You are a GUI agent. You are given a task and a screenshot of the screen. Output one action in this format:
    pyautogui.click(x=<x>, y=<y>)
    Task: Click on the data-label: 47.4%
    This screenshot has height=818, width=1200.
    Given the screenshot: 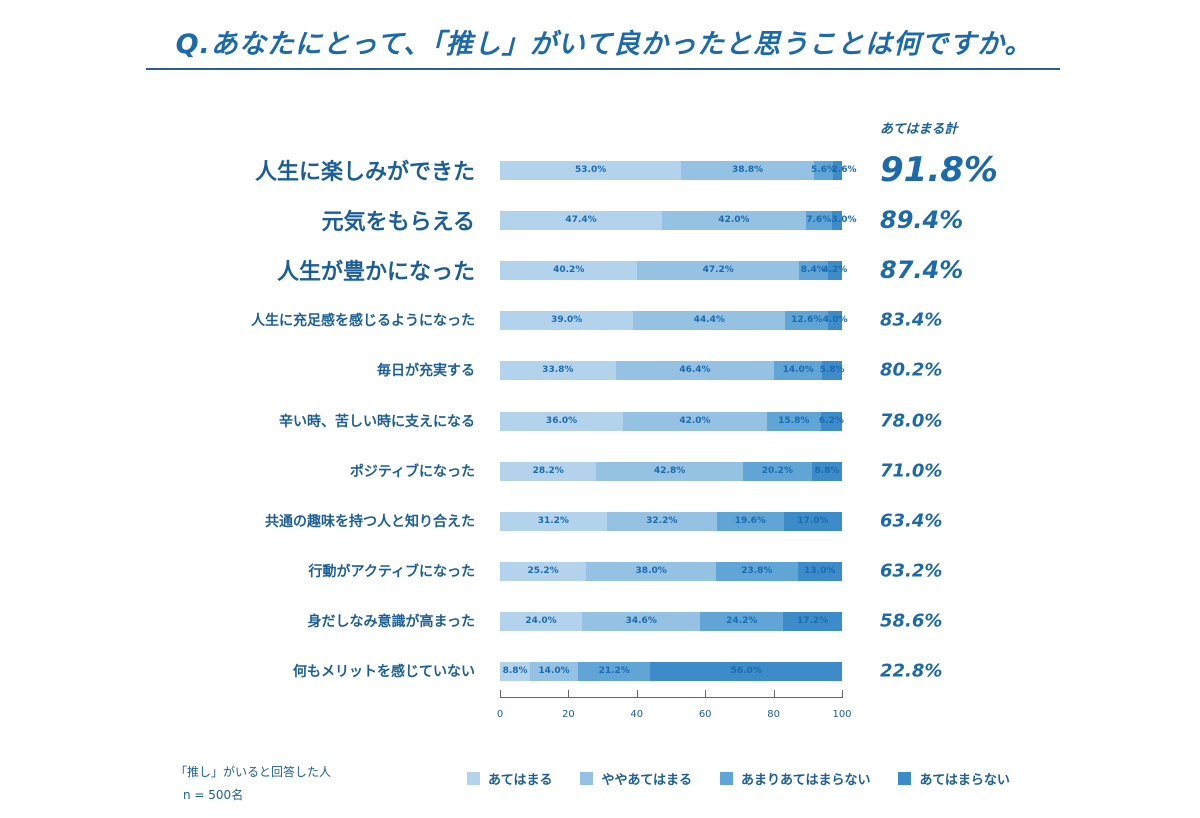 What is the action you would take?
    pyautogui.click(x=581, y=220)
    